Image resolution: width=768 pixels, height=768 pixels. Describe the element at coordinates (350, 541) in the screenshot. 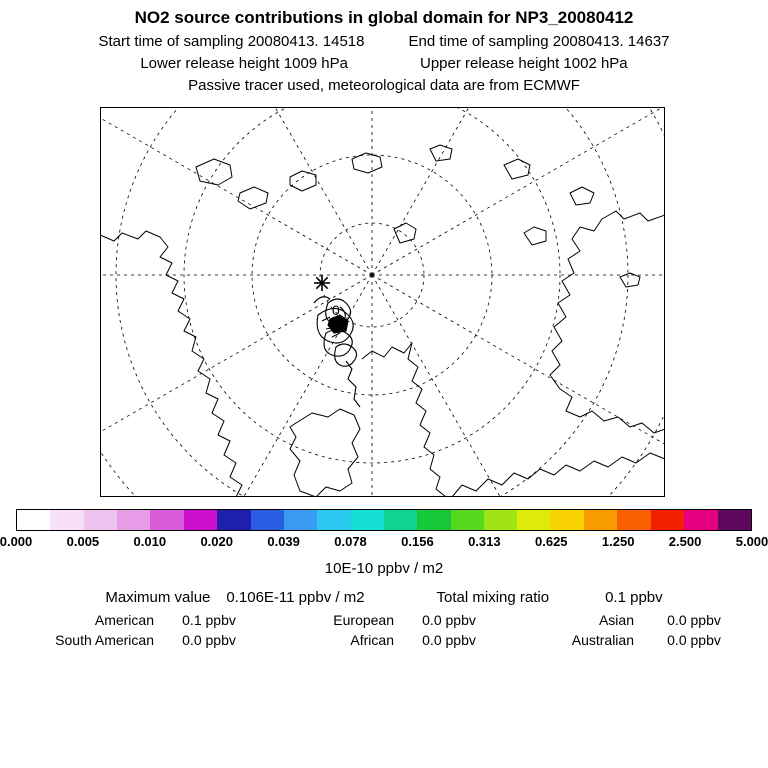

I see `colorbar-tick-label: 0.078` at that location.